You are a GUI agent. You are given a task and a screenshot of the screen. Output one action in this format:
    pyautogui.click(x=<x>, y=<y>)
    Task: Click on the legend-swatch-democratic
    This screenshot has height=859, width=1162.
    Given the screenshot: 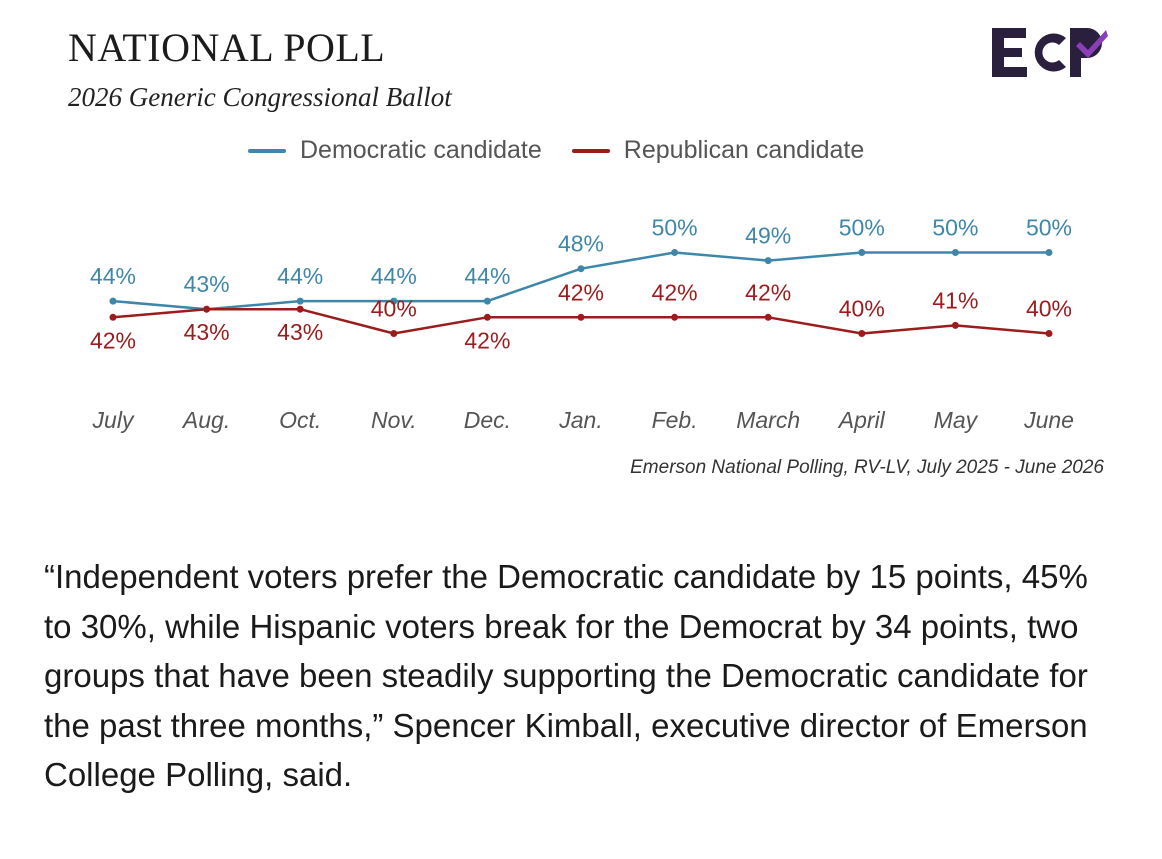 What is the action you would take?
    pyautogui.click(x=267, y=150)
    